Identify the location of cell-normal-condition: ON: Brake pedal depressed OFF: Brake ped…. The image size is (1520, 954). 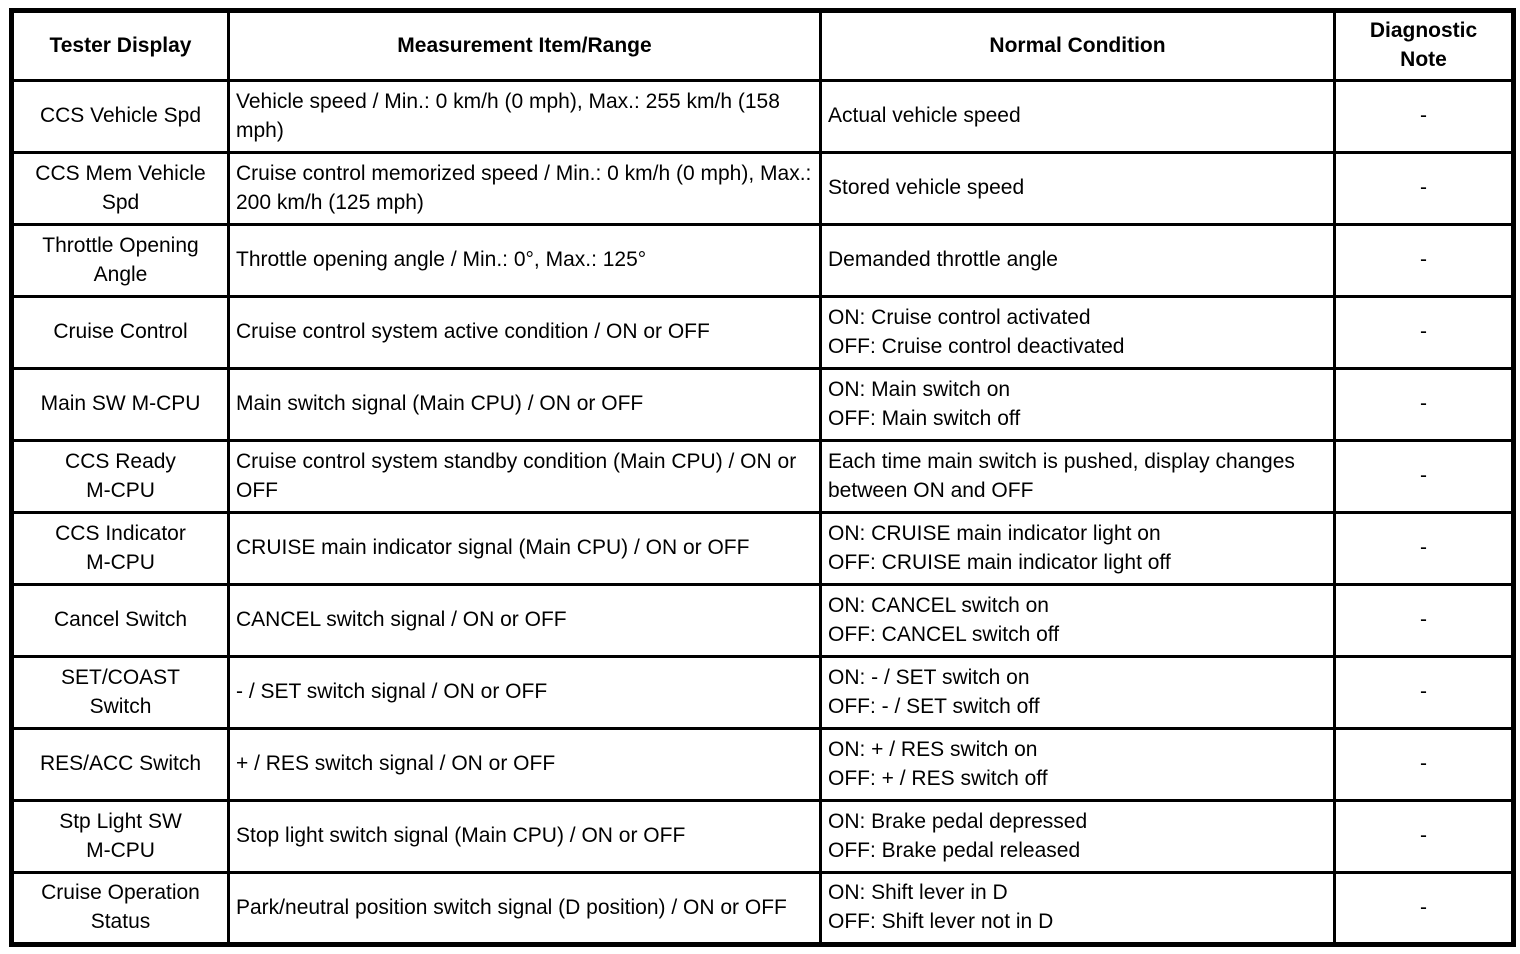
(1077, 836).